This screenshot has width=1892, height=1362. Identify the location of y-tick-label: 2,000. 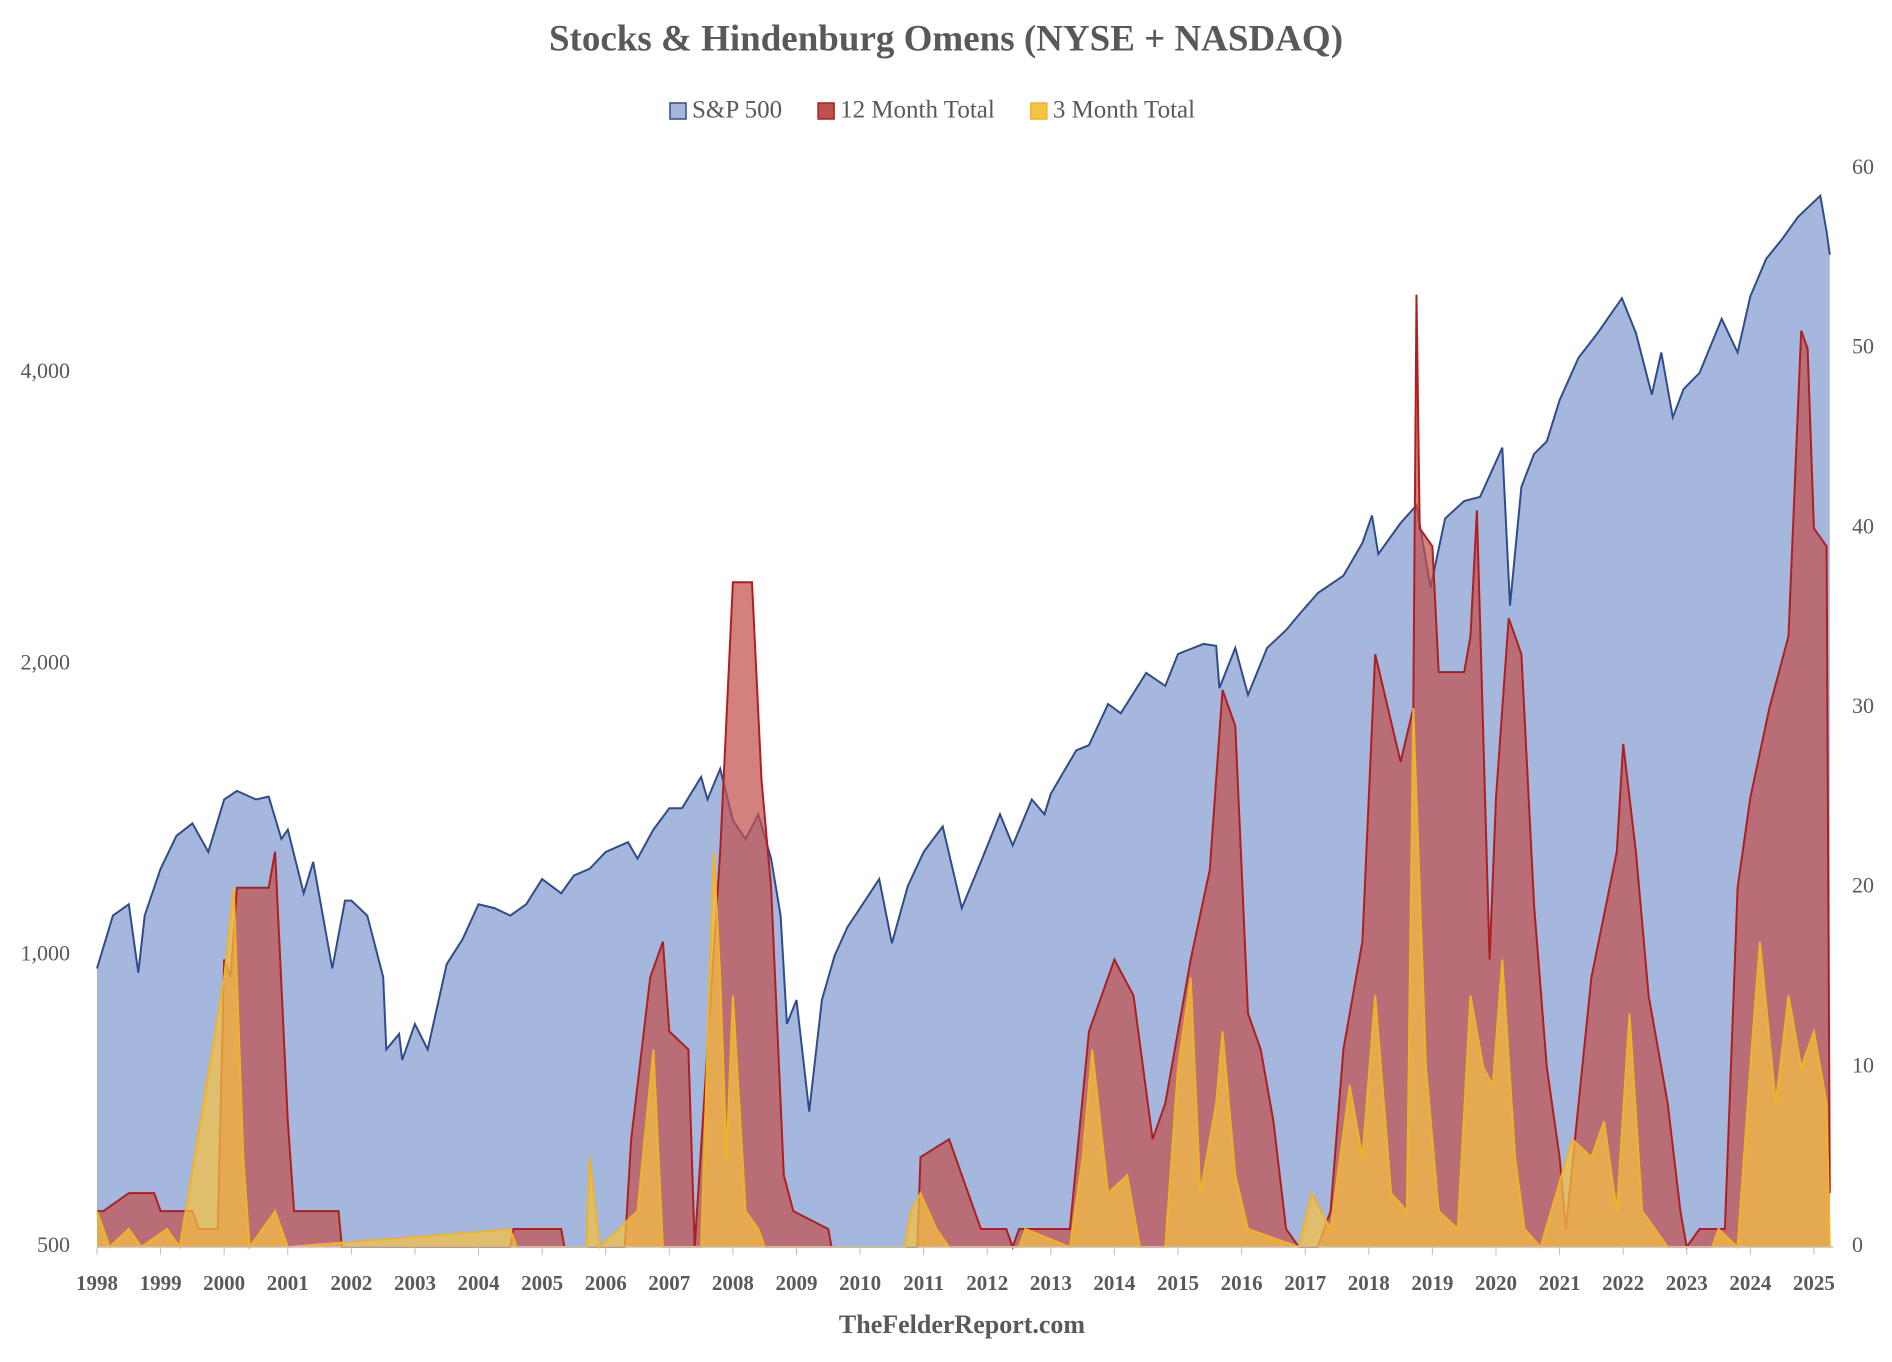
(46, 661).